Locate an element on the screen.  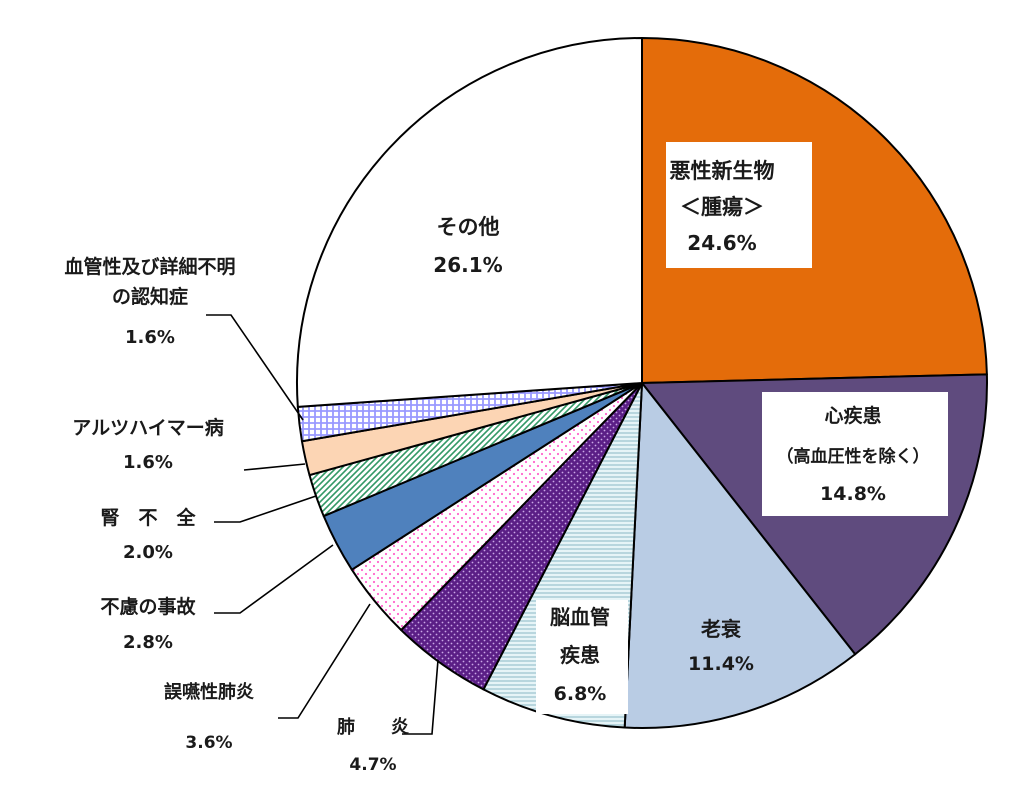
slice-value-label-3: 11.4% is located at coordinates (721, 664).